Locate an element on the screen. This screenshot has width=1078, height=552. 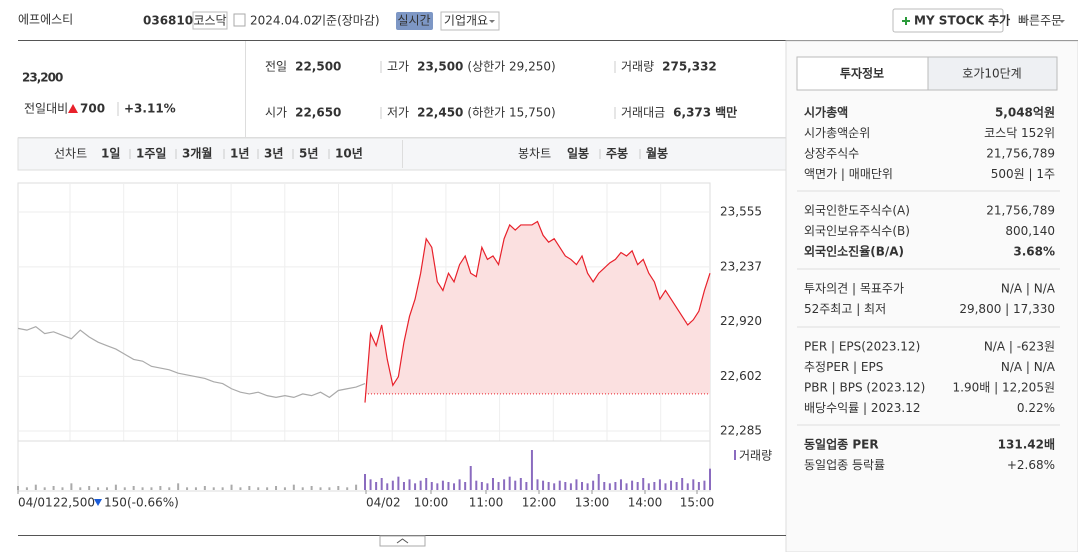
quote-value: 22,500 is located at coordinates (318, 67).